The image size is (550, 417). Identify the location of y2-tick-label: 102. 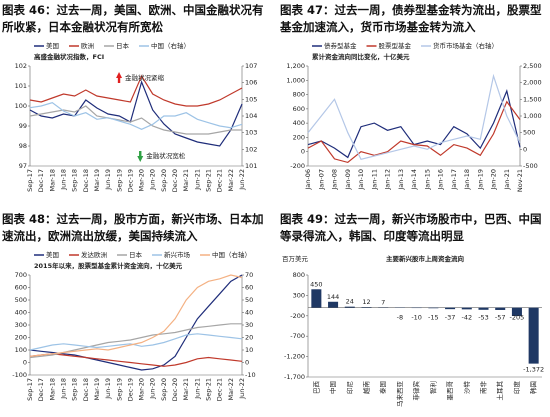
(251, 149).